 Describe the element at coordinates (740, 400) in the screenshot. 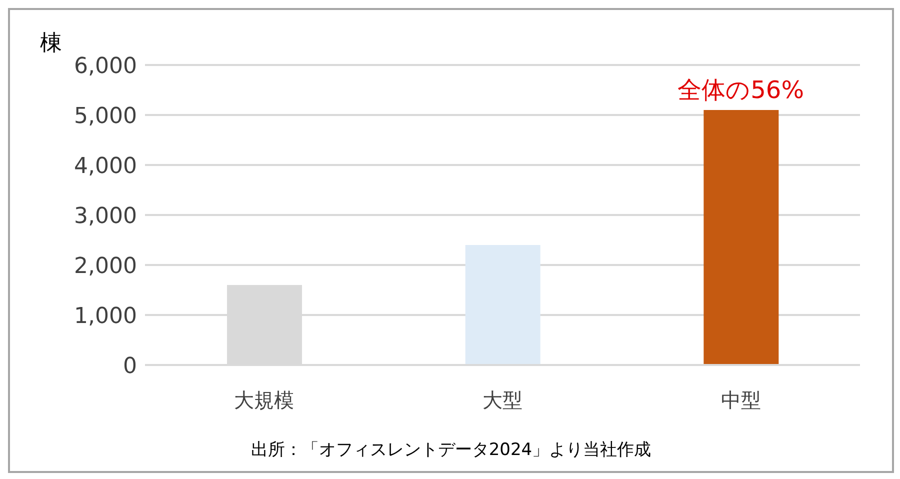

I see `x-tick-label: 中型` at that location.